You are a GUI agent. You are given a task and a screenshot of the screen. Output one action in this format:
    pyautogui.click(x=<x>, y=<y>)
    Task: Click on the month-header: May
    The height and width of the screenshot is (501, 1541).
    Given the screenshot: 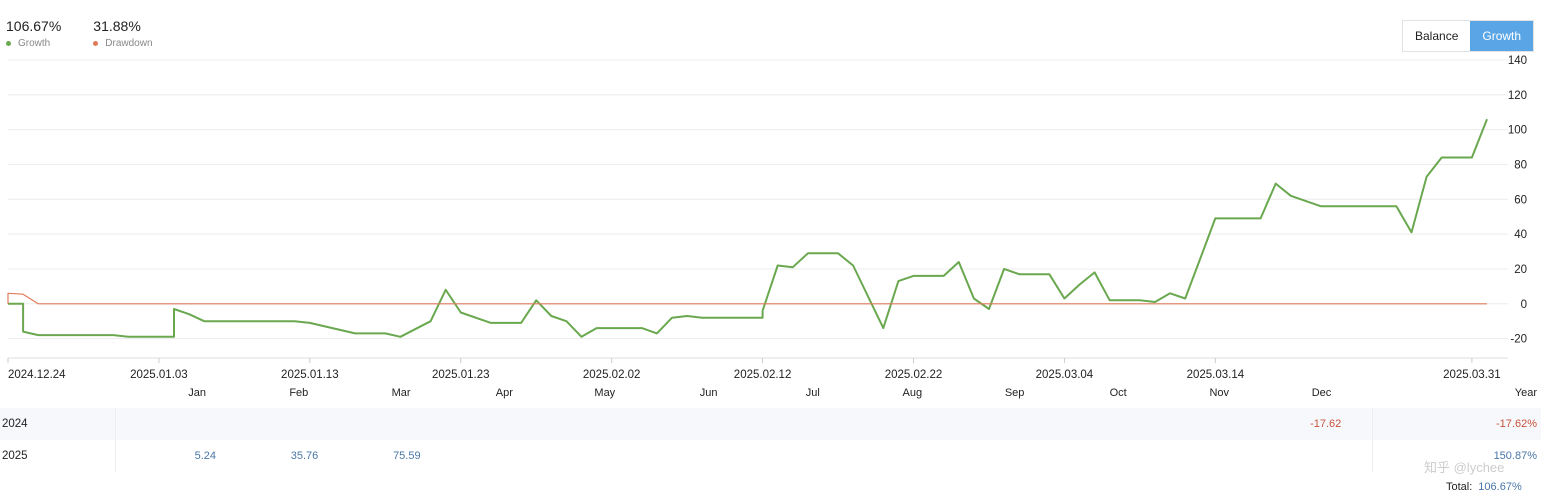 What is the action you would take?
    pyautogui.click(x=605, y=393)
    